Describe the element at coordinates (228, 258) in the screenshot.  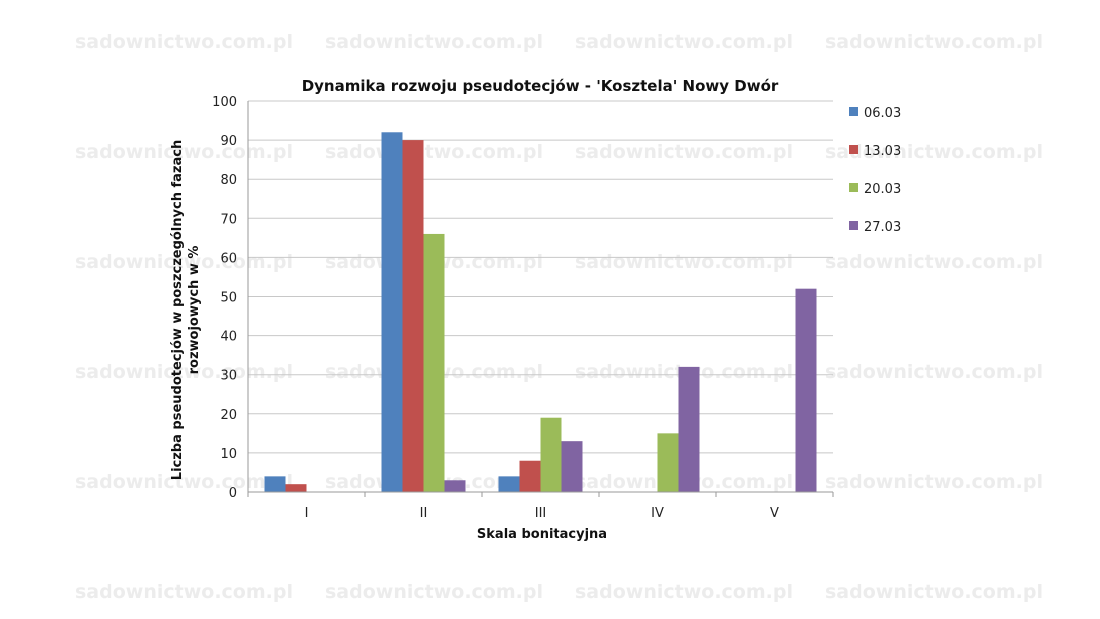
I see `y-tick-label: 60` at that location.